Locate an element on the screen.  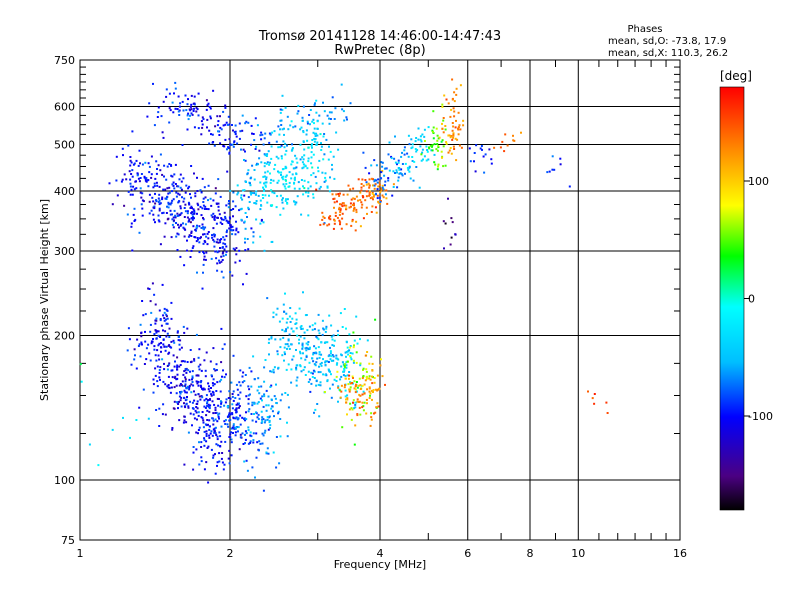
x-tick-label: 8 is located at coordinates (530, 553).